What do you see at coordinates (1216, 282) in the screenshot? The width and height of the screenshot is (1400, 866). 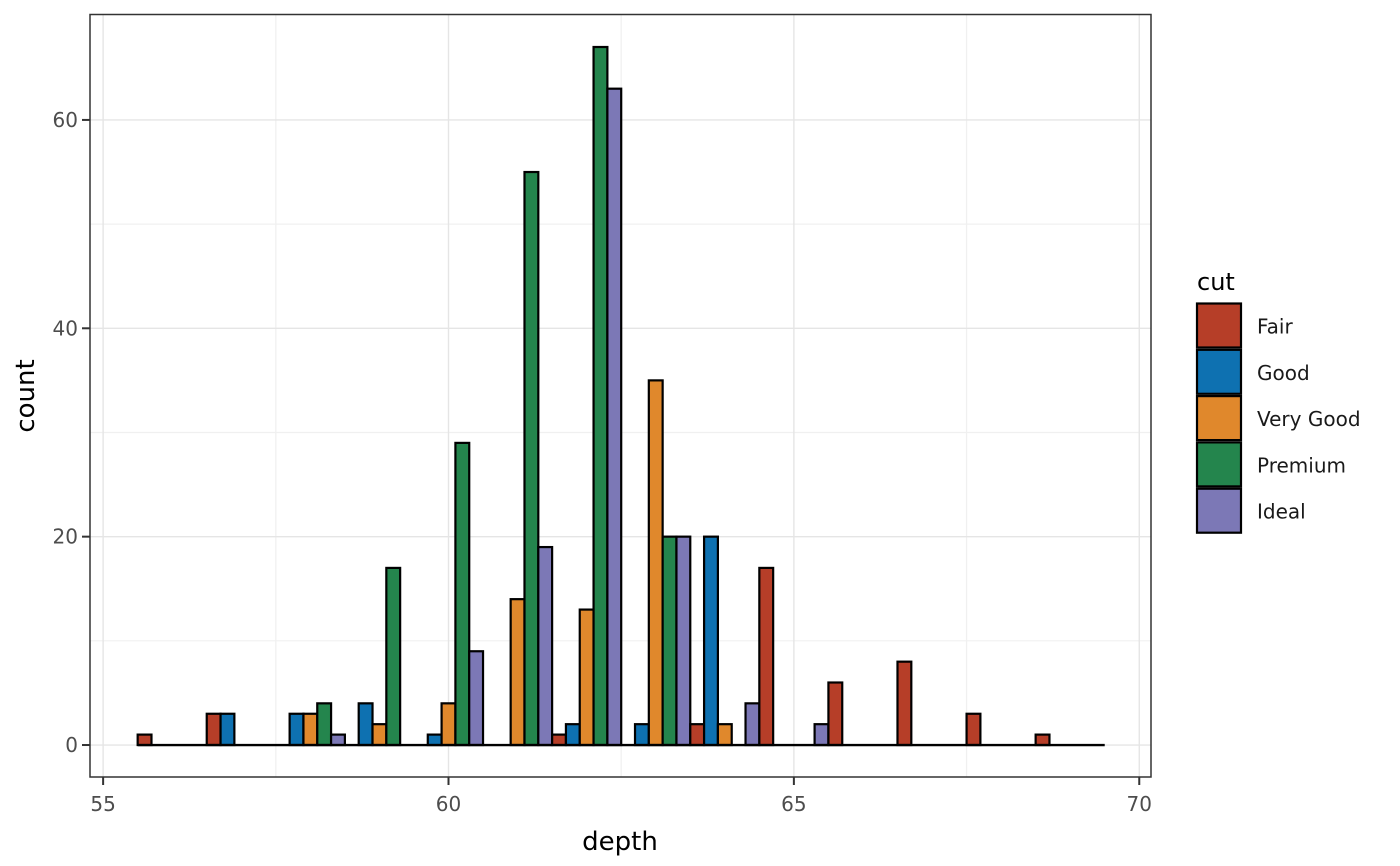 I see `legend-title: cut` at bounding box center [1216, 282].